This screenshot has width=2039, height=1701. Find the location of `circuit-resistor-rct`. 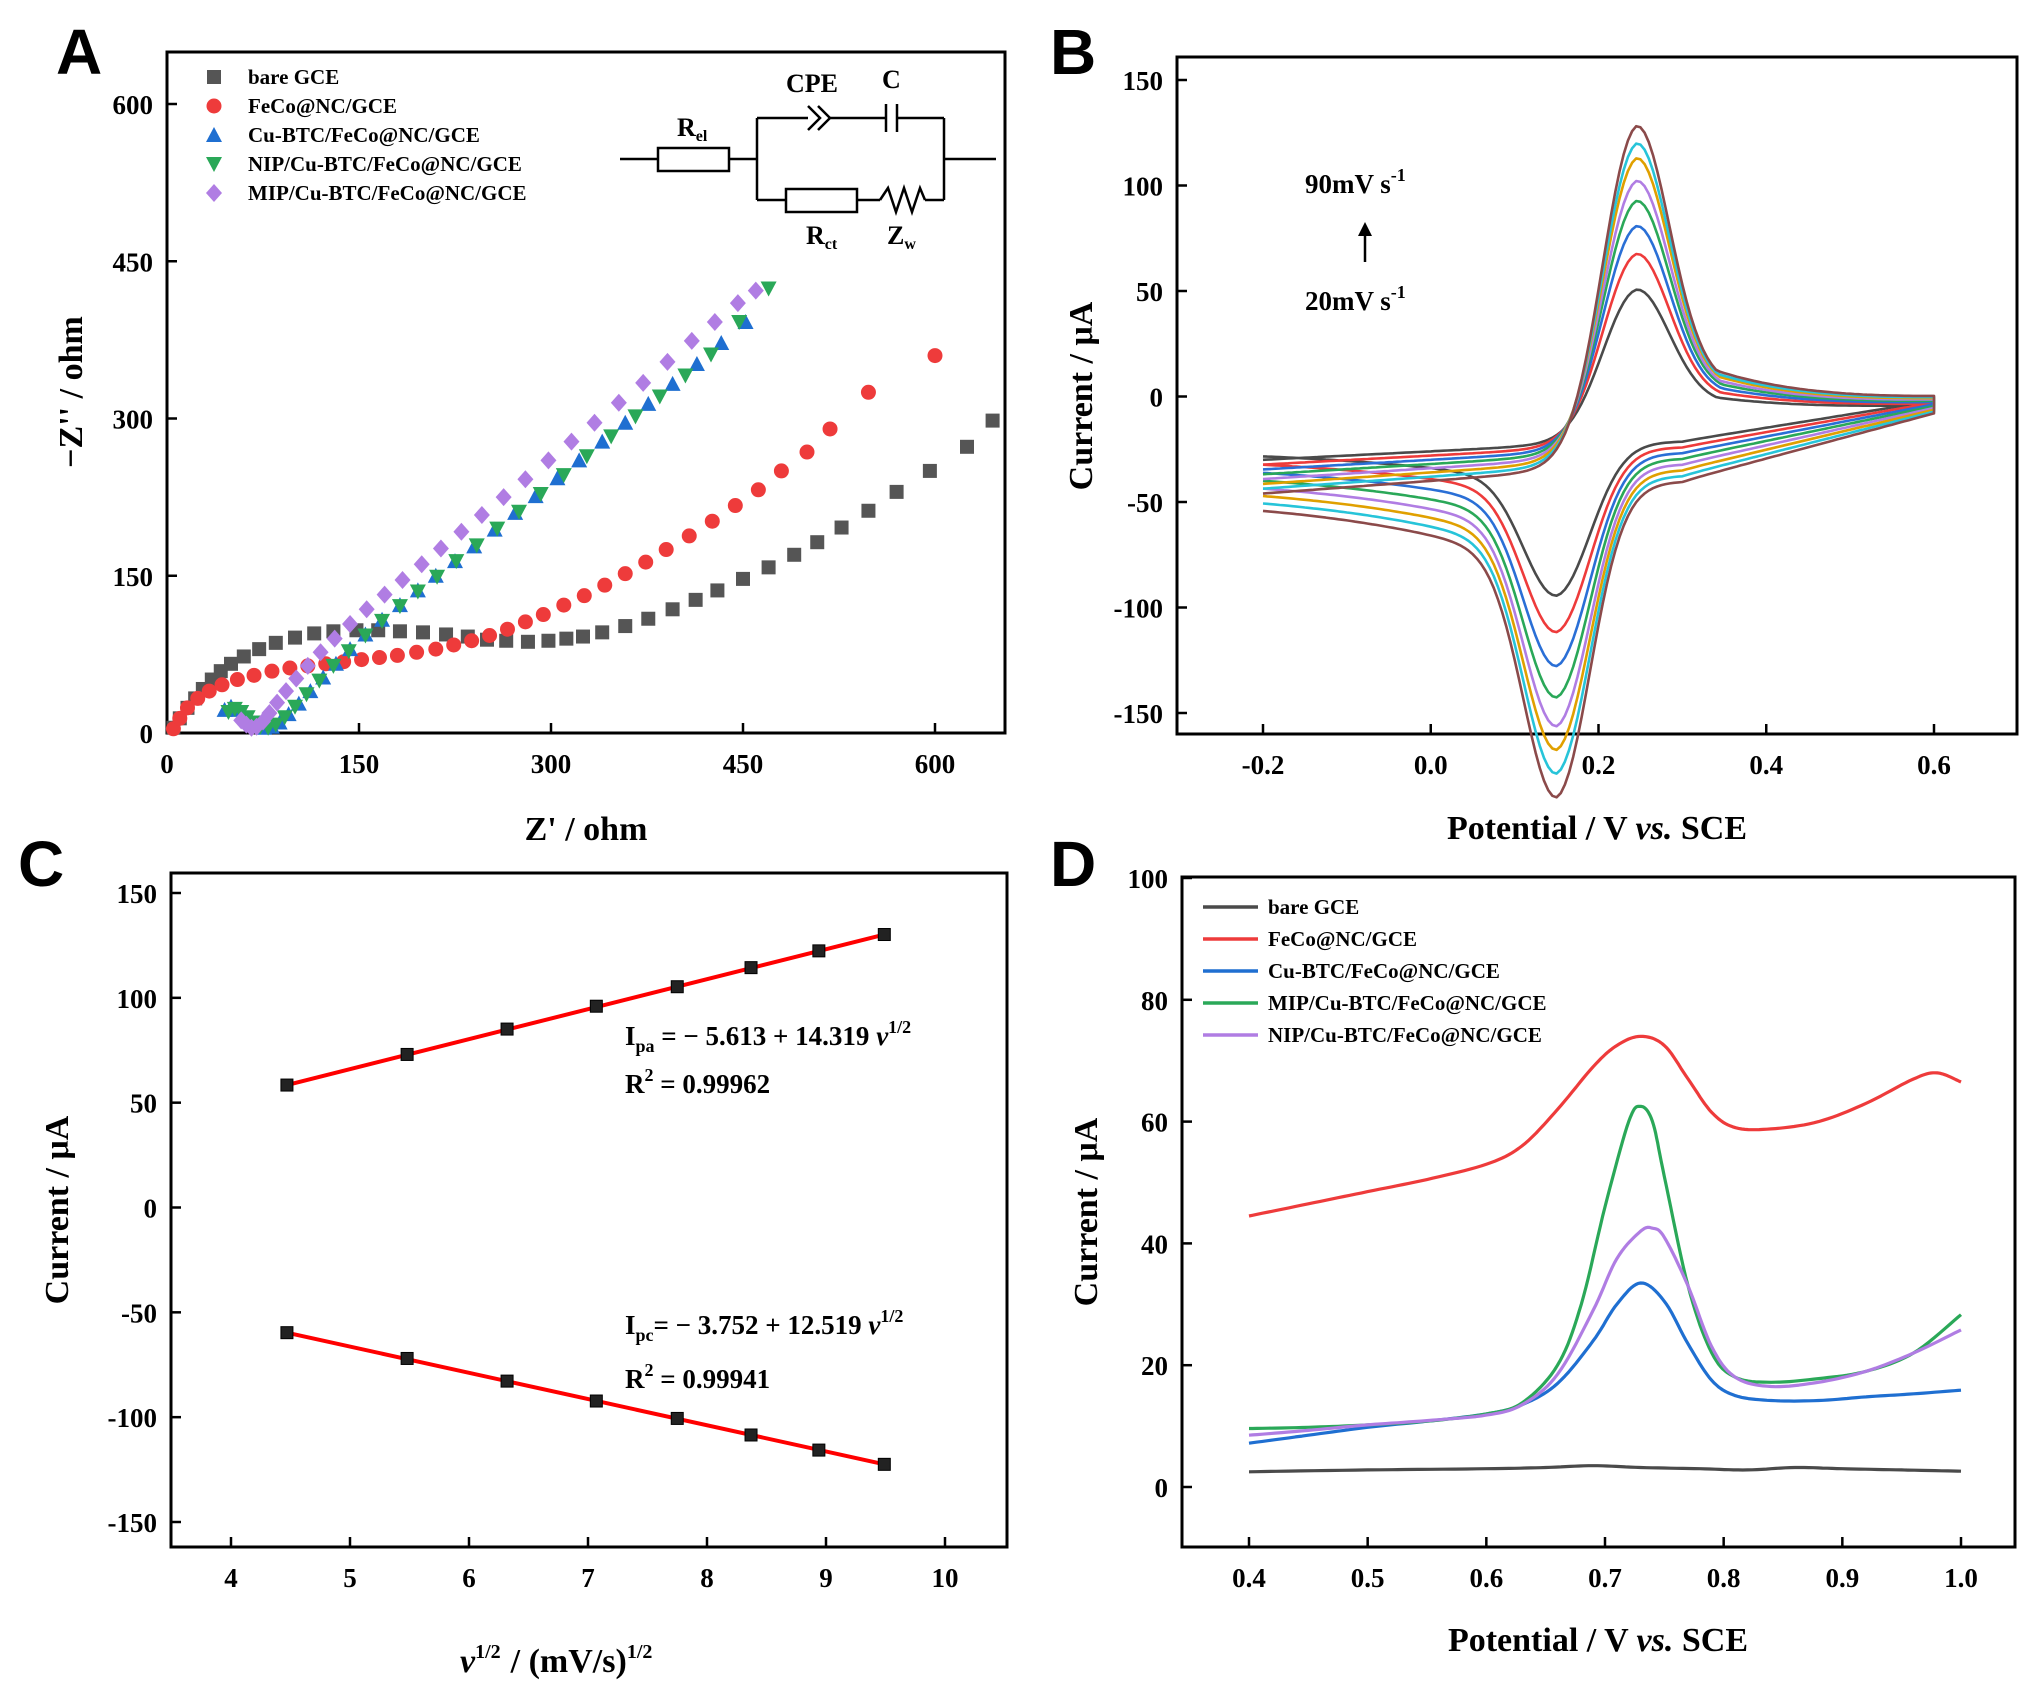

circuit-resistor-rct is located at coordinates (821, 200).